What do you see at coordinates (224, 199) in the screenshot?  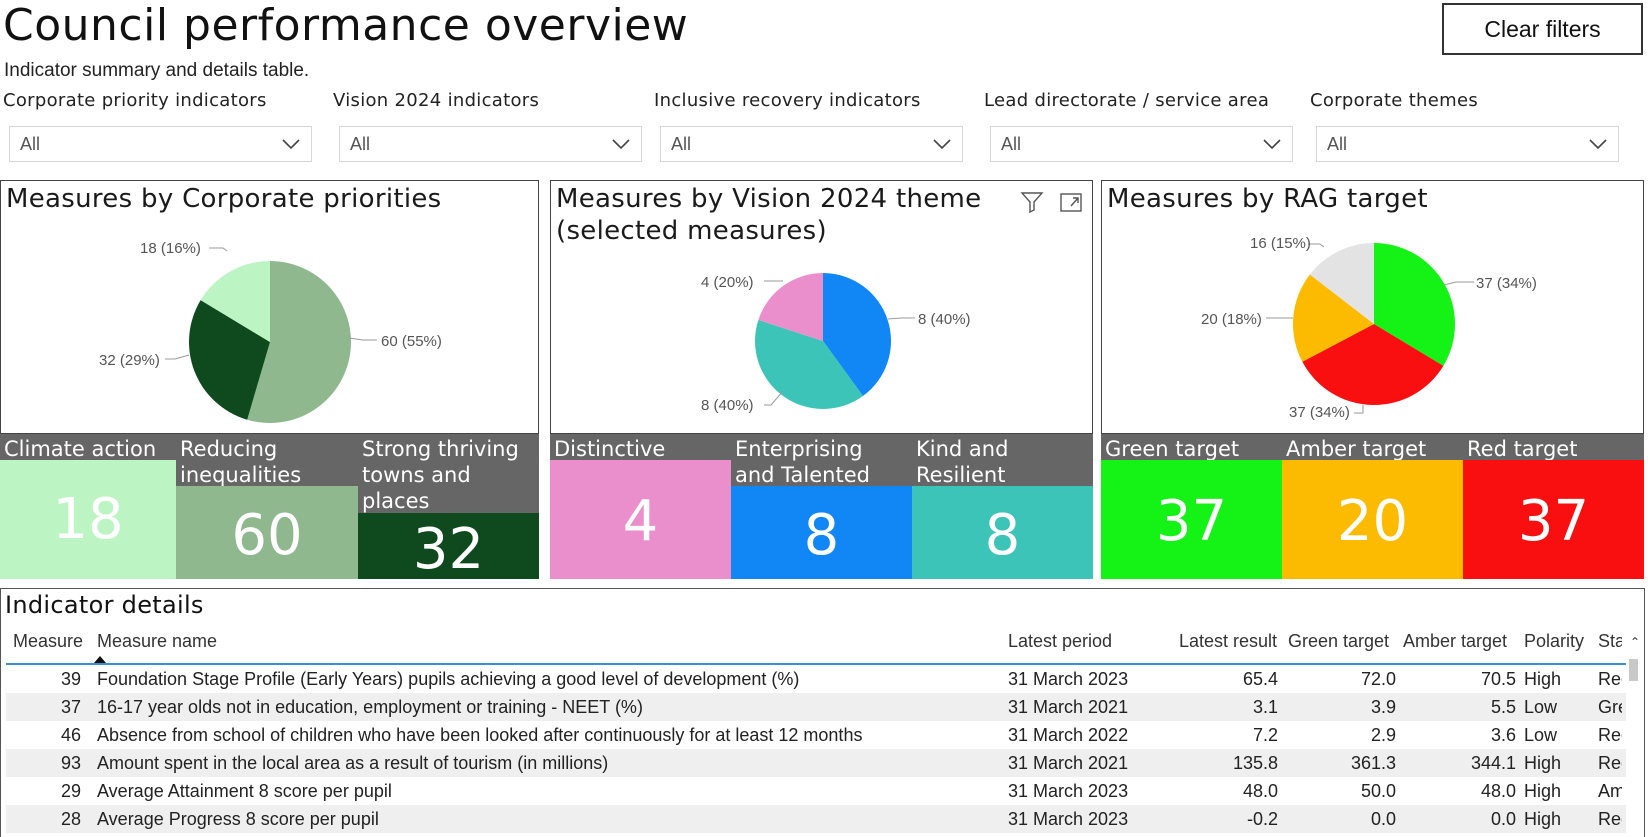 I see `panel-title: Measures by Corporate priorities` at bounding box center [224, 199].